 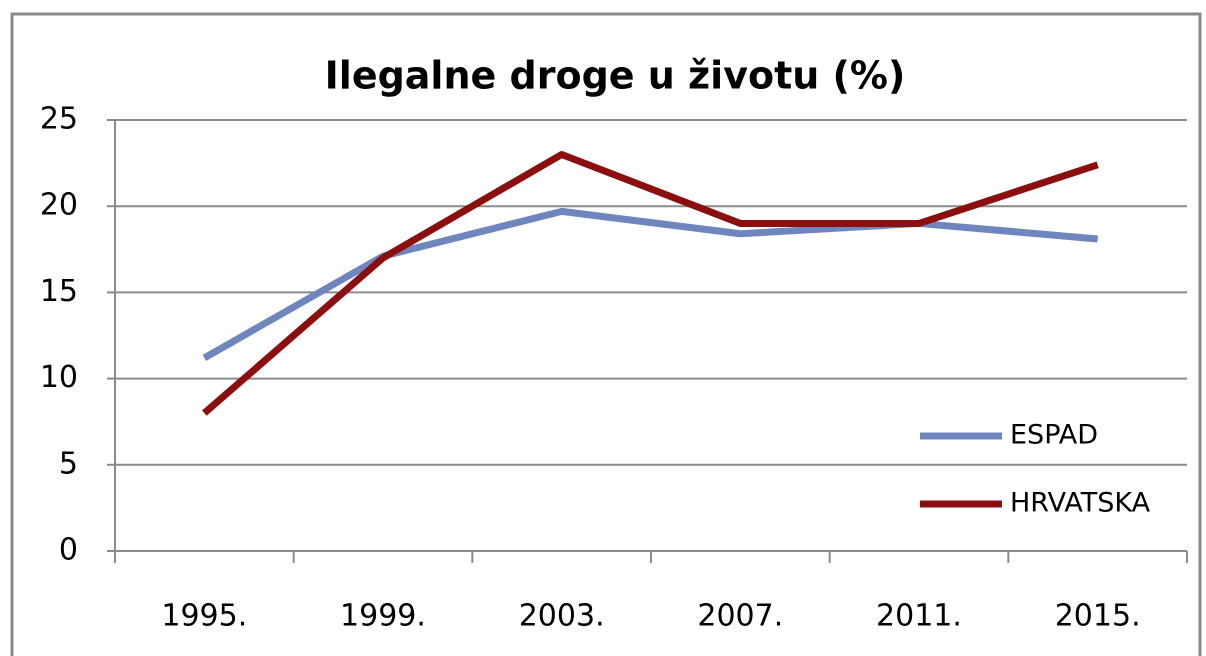 I want to click on legend-label: HRVATSKA, so click(x=1080, y=503).